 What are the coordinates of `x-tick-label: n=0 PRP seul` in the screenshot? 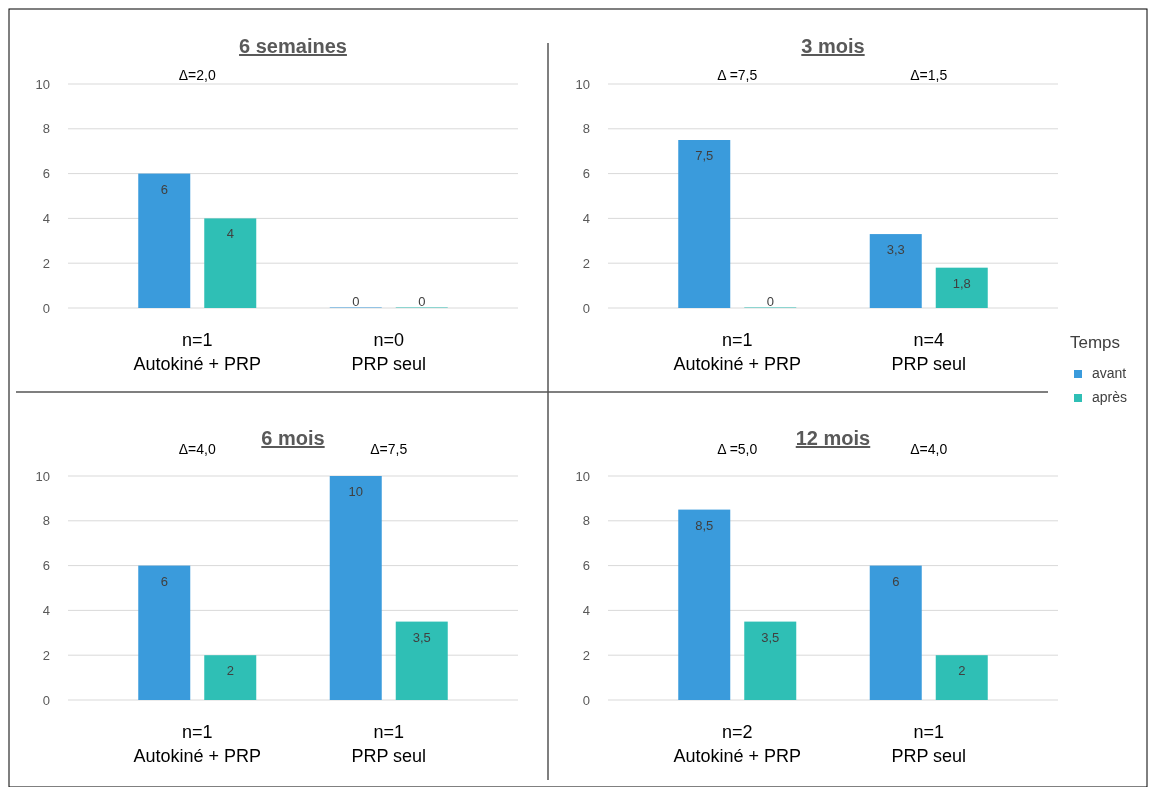 It's located at (389, 352).